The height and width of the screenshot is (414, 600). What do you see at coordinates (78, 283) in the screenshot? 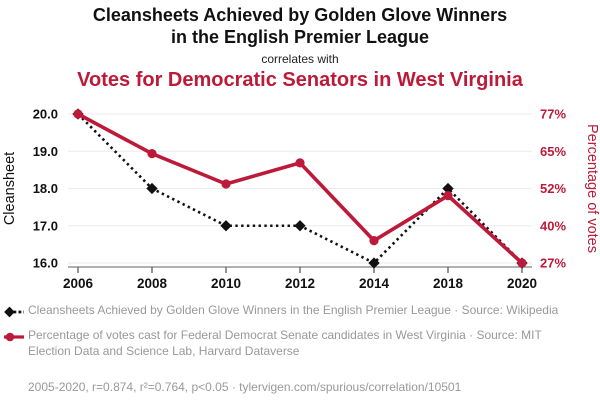
I see `x-tick-label: 2006` at bounding box center [78, 283].